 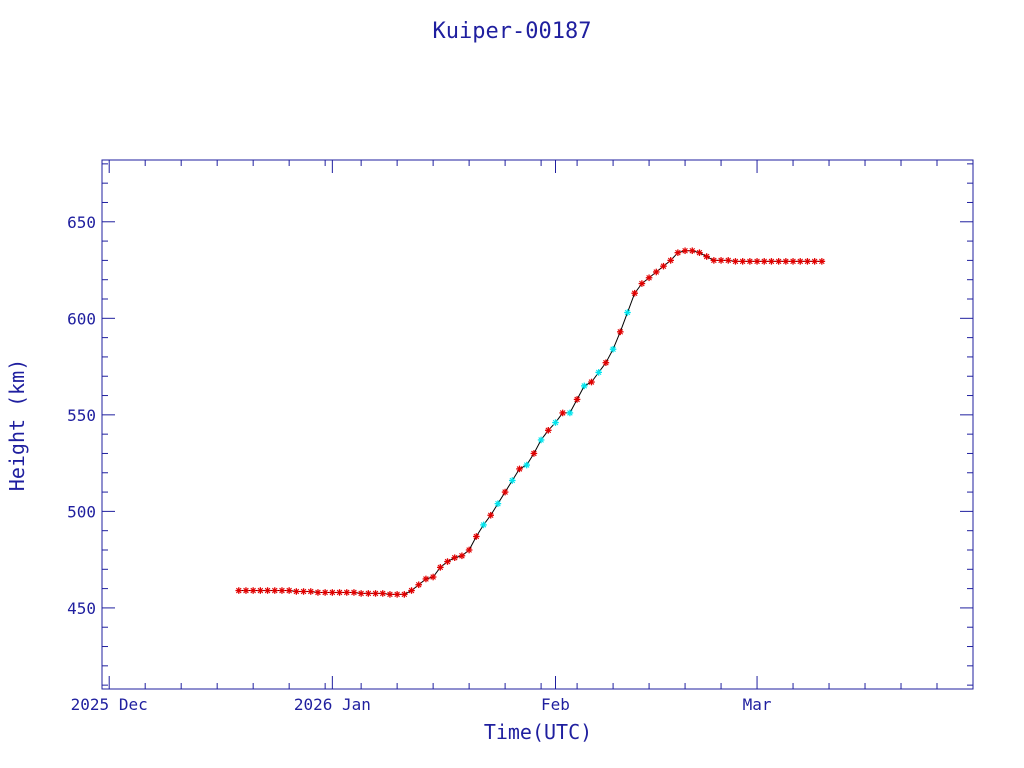 I want to click on chart-title: Kuiper-00187, so click(x=512, y=31).